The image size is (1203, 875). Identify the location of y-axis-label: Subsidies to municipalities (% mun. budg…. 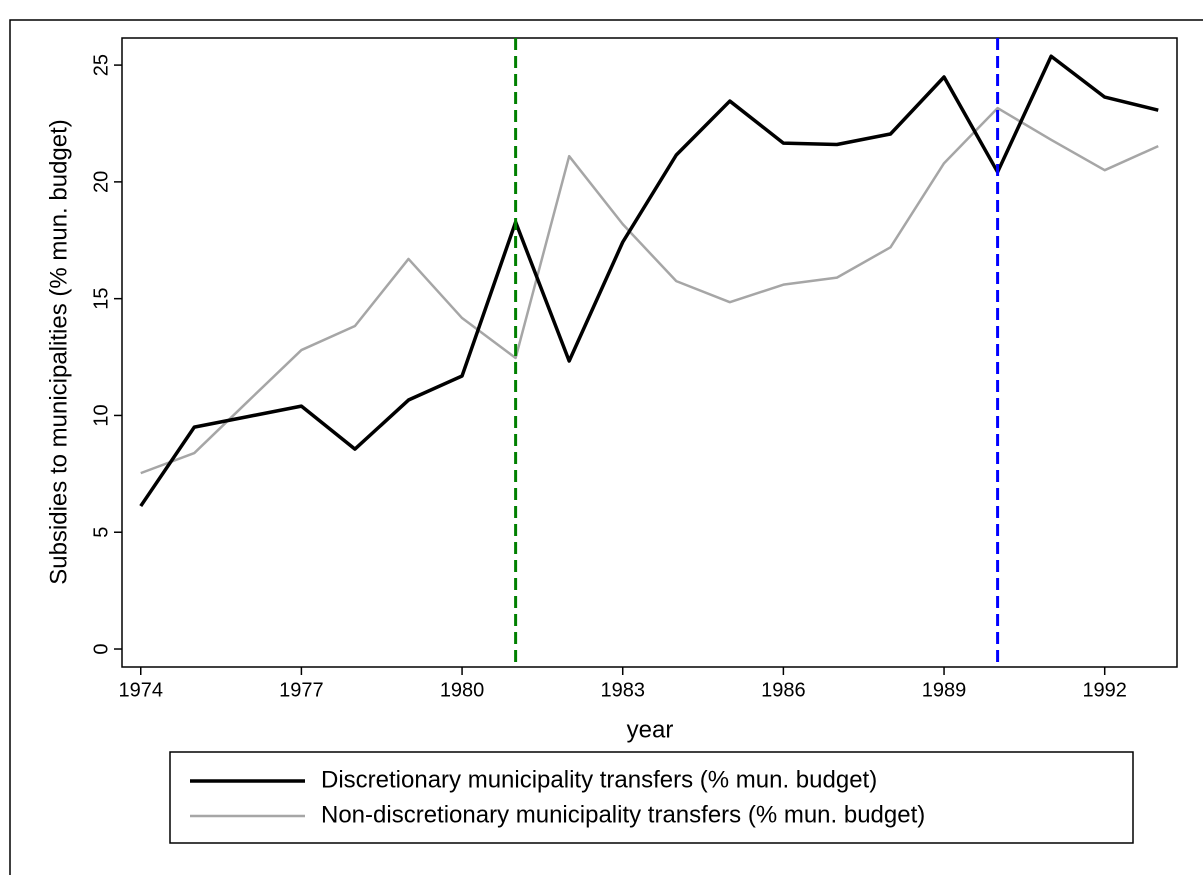
(58, 352).